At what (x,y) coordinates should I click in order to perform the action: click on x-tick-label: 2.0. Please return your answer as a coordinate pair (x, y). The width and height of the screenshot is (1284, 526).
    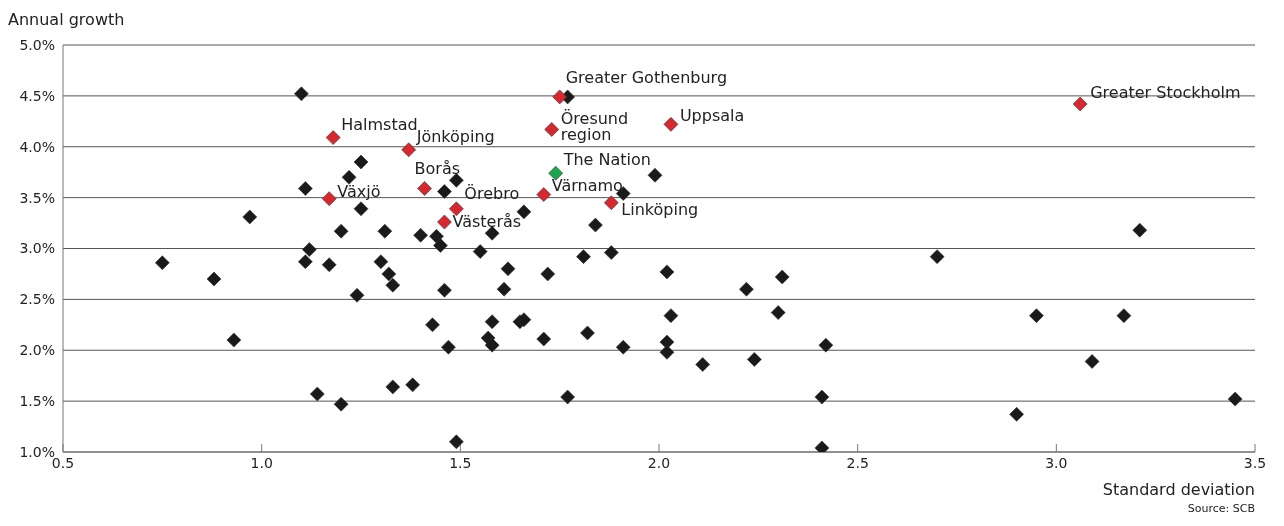
    Looking at the image, I should click on (659, 462).